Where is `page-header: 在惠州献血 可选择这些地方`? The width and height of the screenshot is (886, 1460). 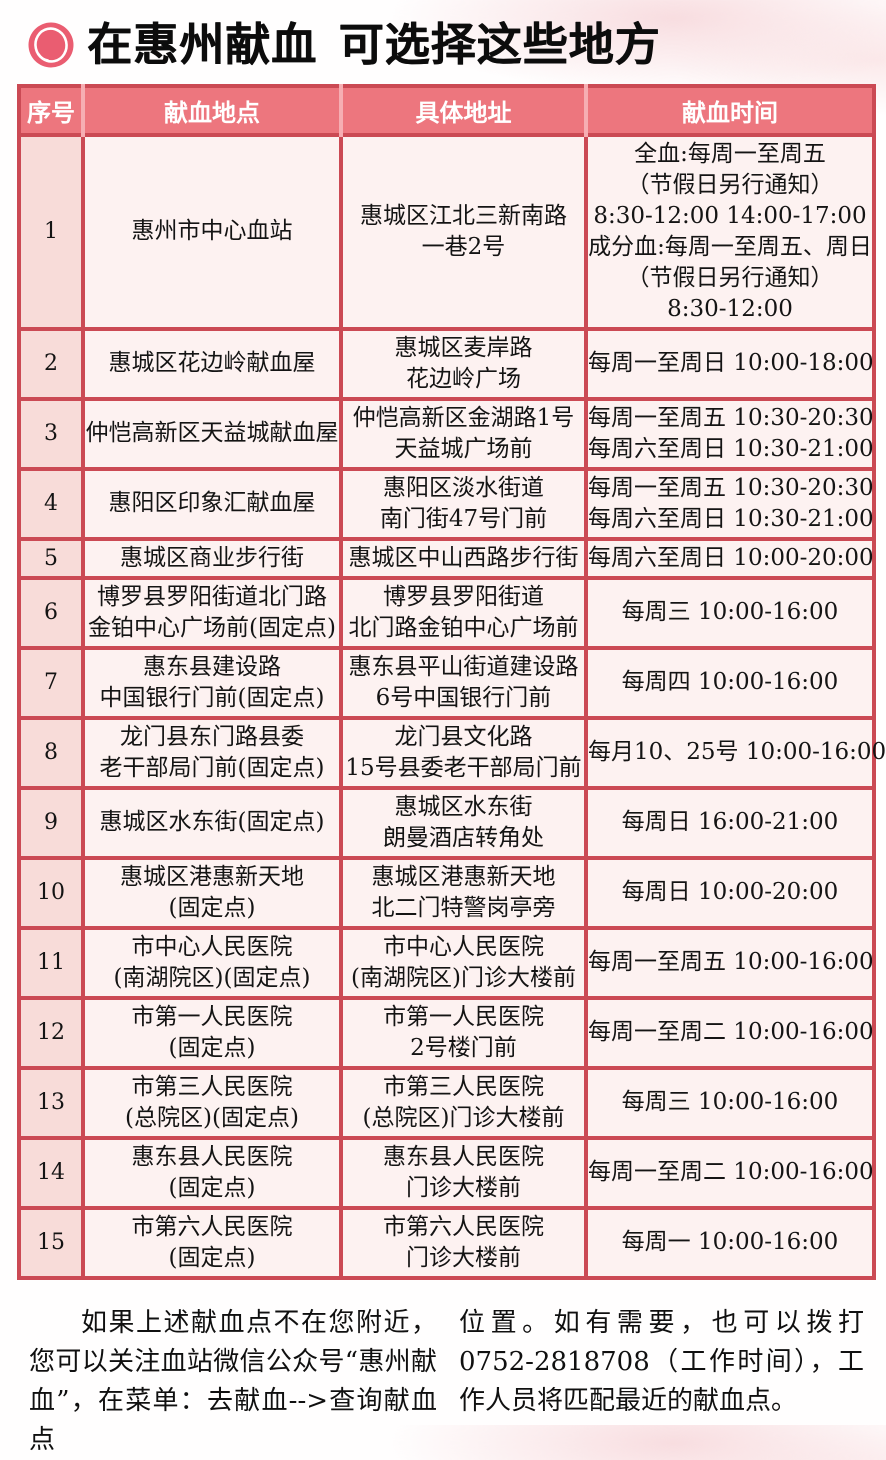 page-header: 在惠州献血 可选择这些地方 is located at coordinates (444, 42).